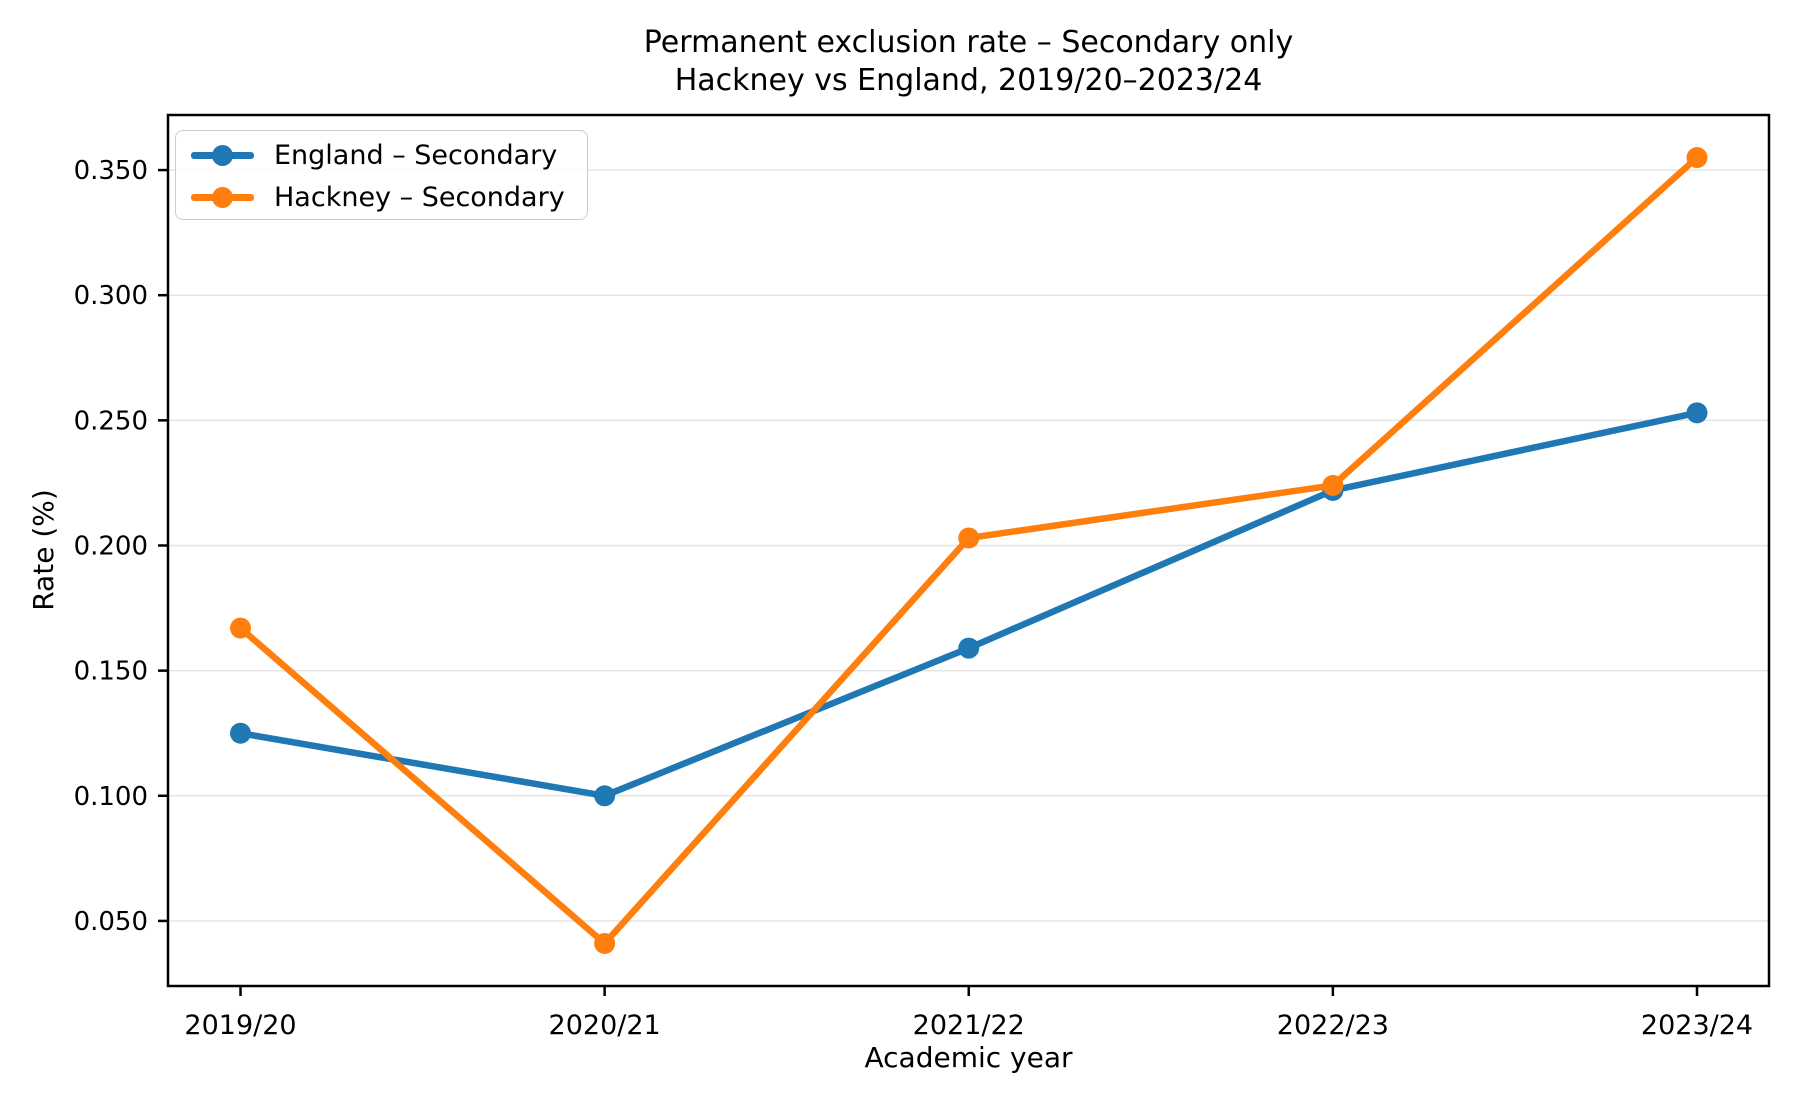  Describe the element at coordinates (968, 80) in the screenshot. I see `chart-subtitle: Hackney vs England, 2019/20–2023/24` at that location.